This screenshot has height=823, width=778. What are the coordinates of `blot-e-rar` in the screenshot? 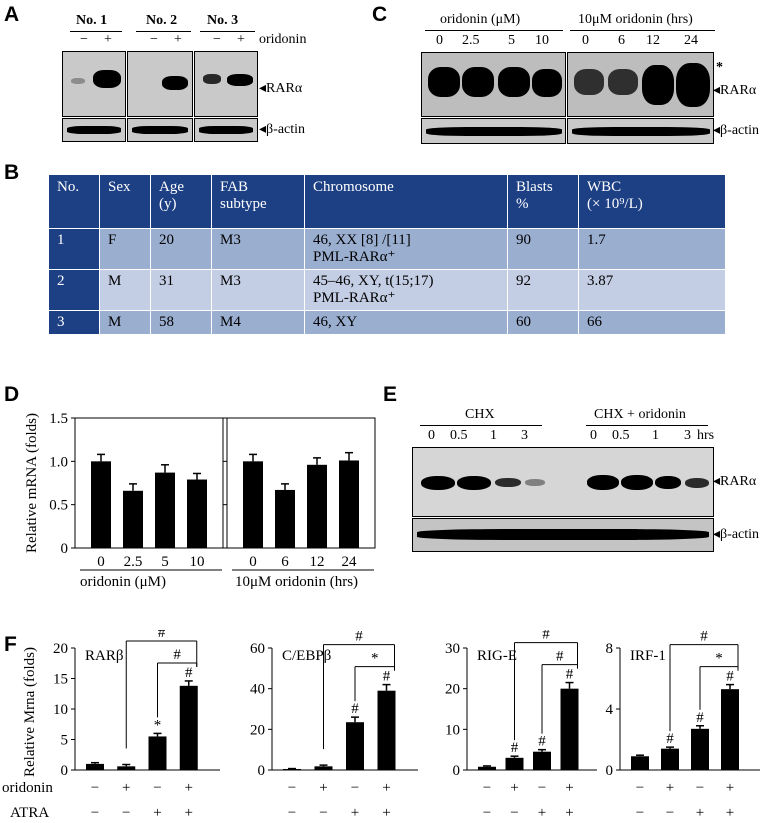 It's located at (563, 482).